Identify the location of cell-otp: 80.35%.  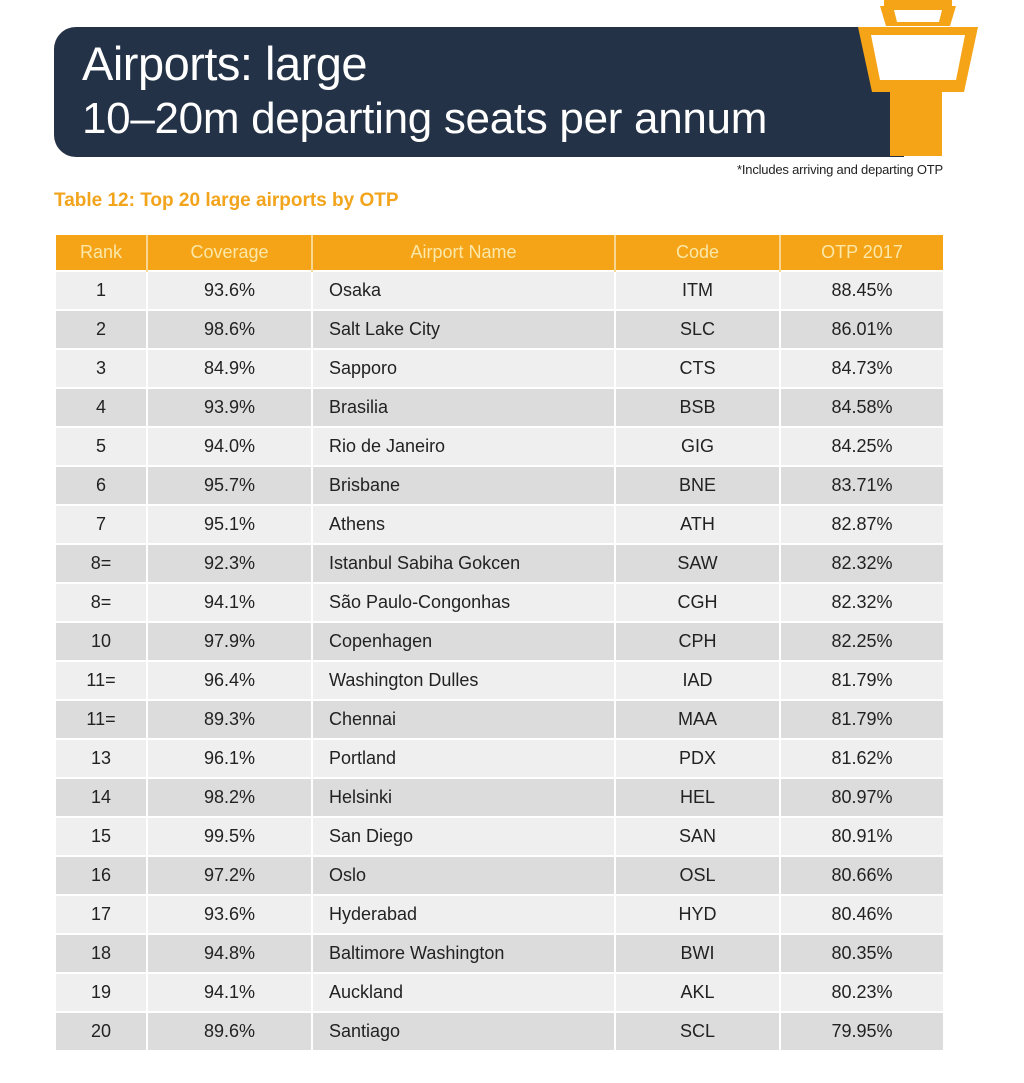
(861, 953).